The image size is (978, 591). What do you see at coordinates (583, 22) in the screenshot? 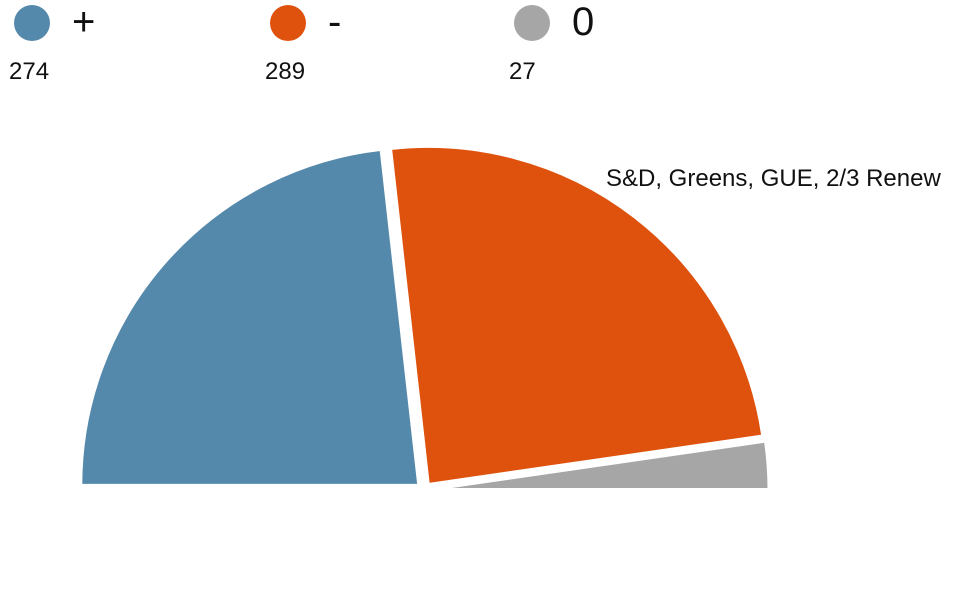
I see `legend-label-zero: 0` at bounding box center [583, 22].